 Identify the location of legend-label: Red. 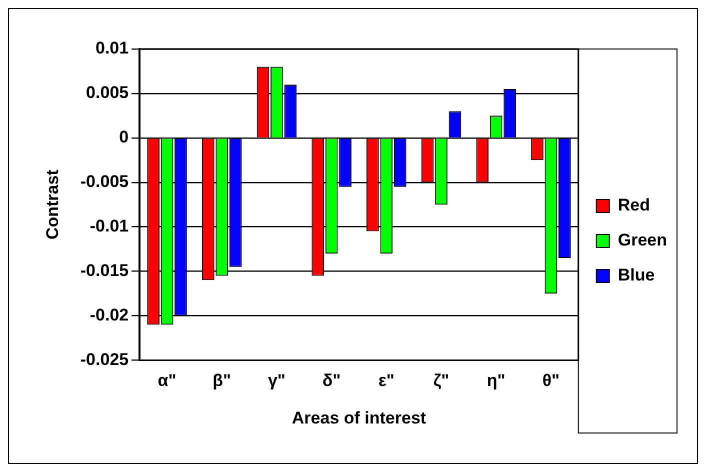
(634, 205).